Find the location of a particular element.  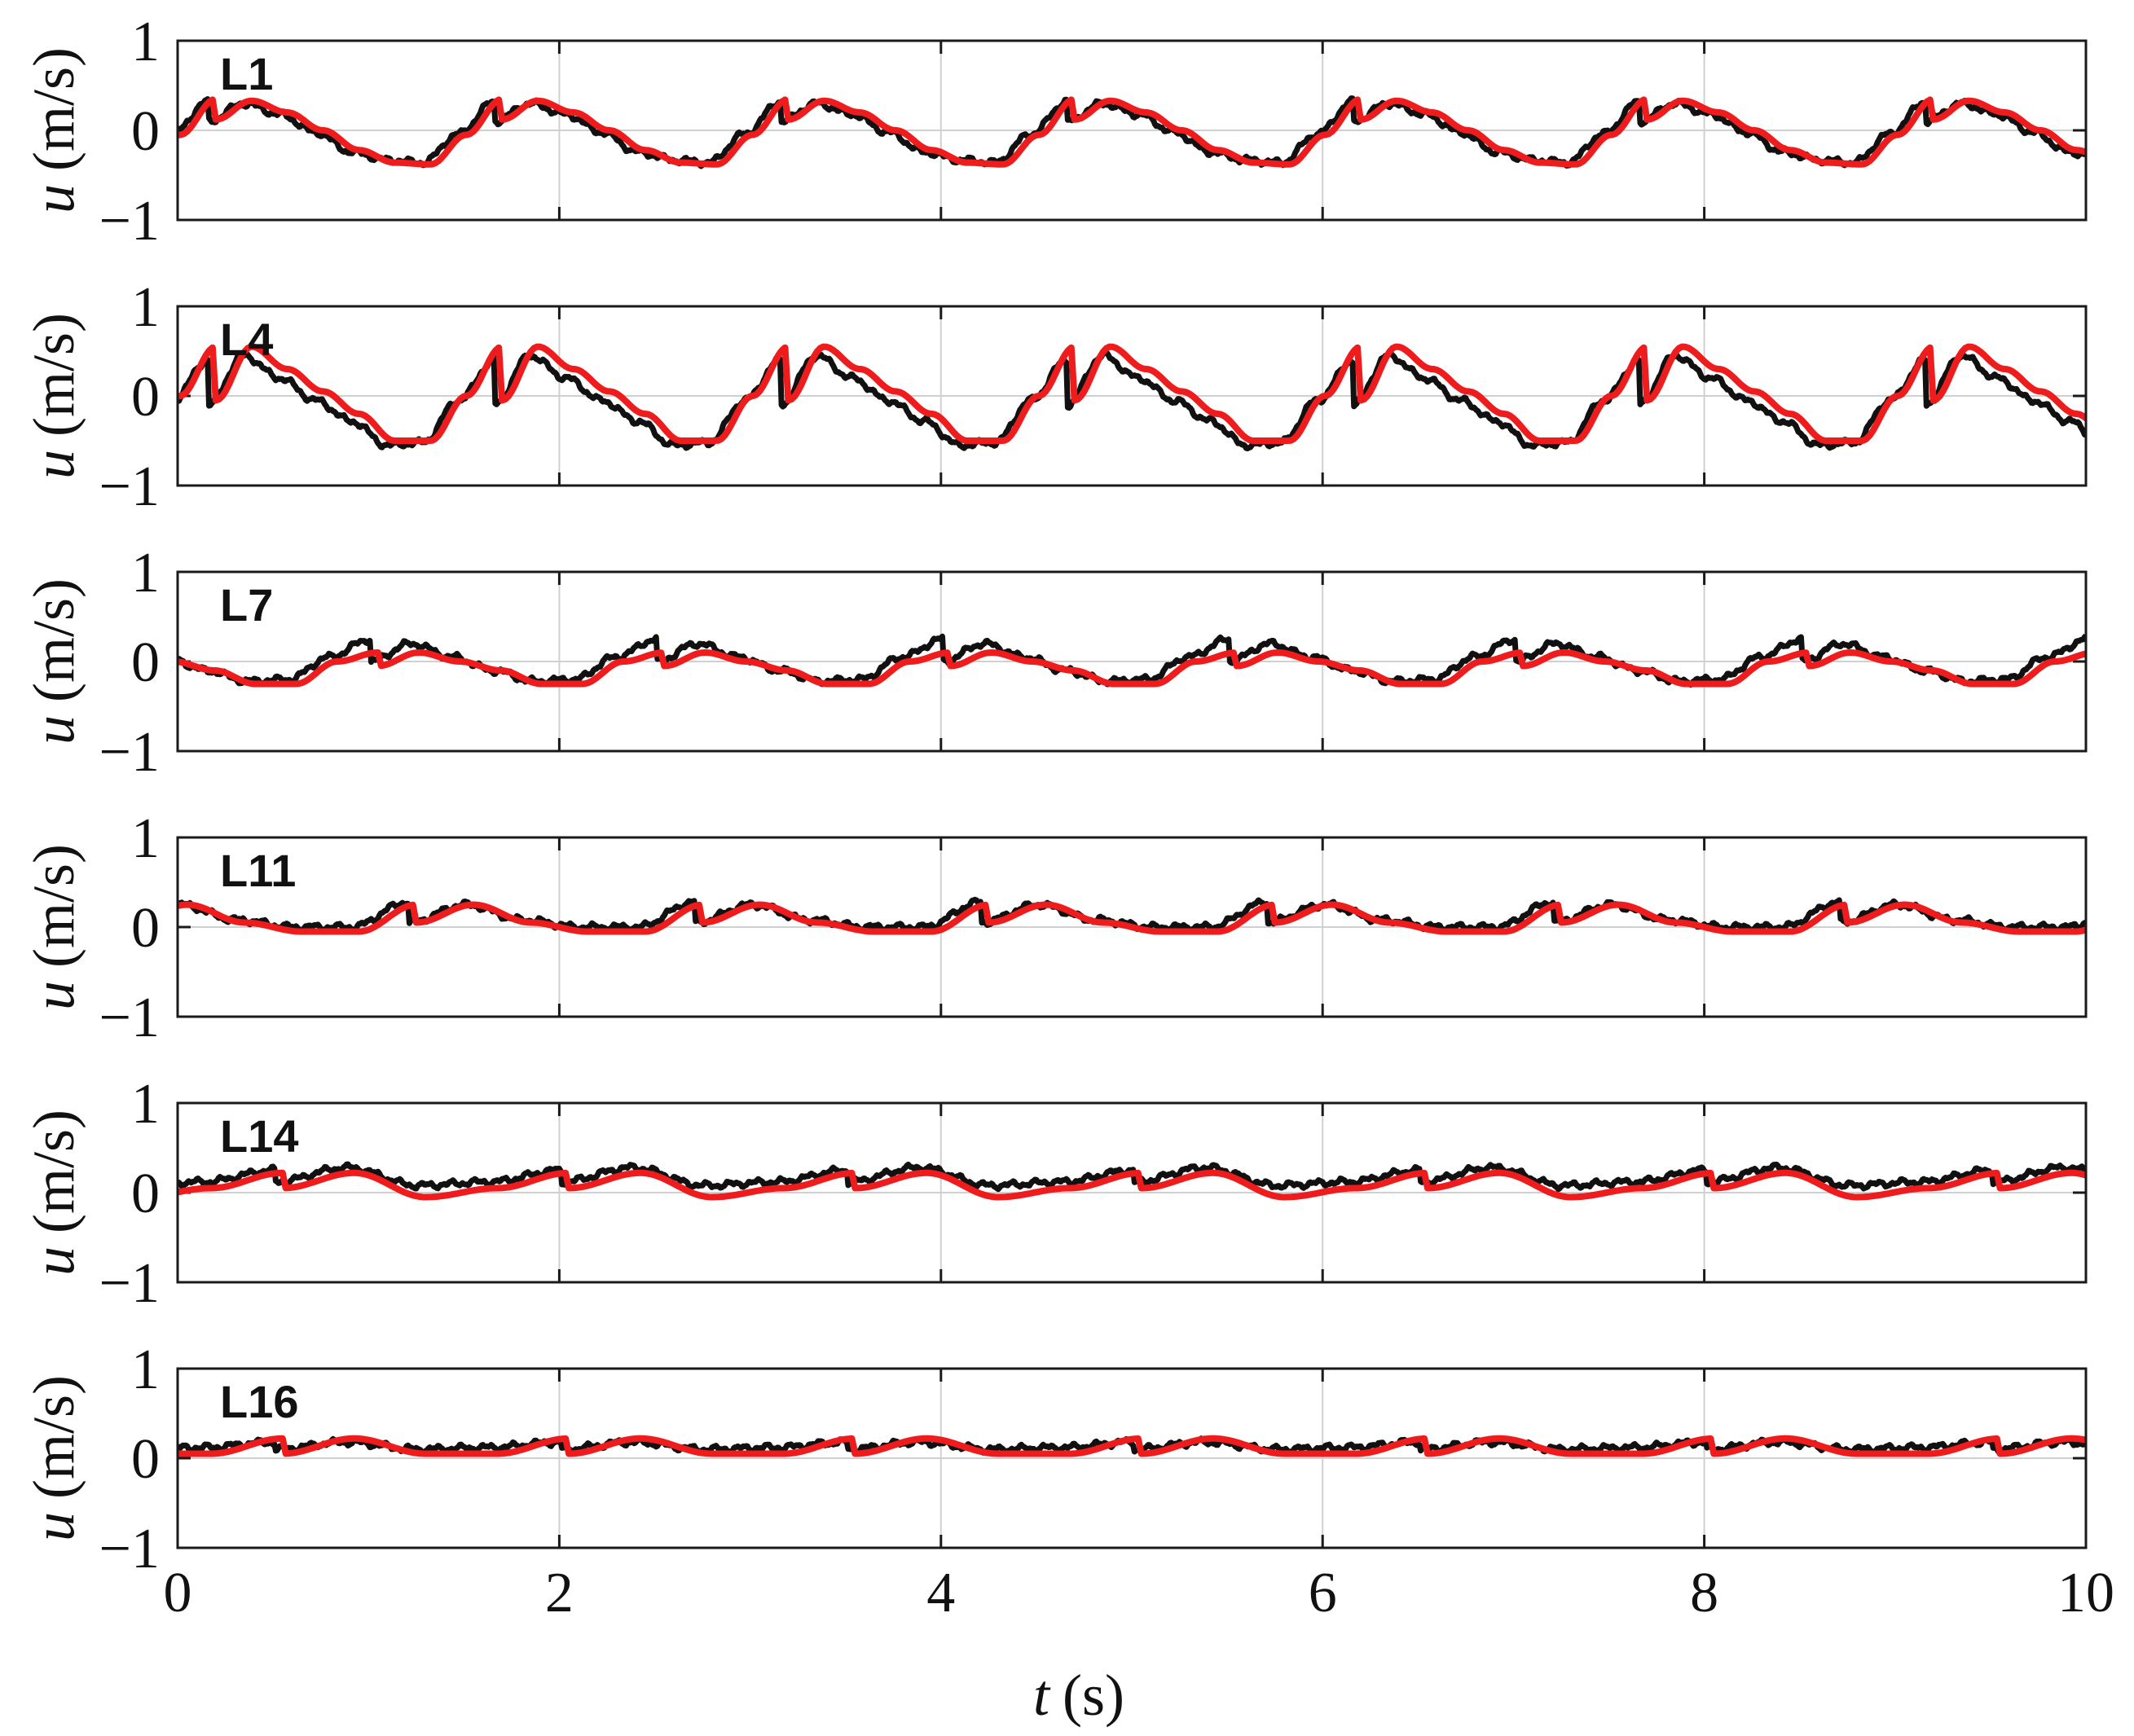

x-tick-label: 10 is located at coordinates (2085, 1593).